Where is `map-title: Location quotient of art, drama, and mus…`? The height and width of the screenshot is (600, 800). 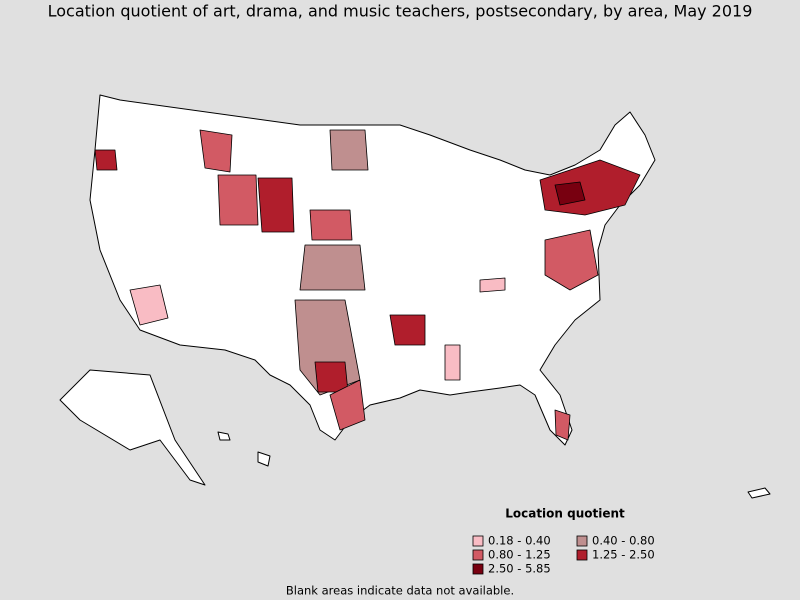
map-title: Location quotient of art, drama, and mus… is located at coordinates (400, 11).